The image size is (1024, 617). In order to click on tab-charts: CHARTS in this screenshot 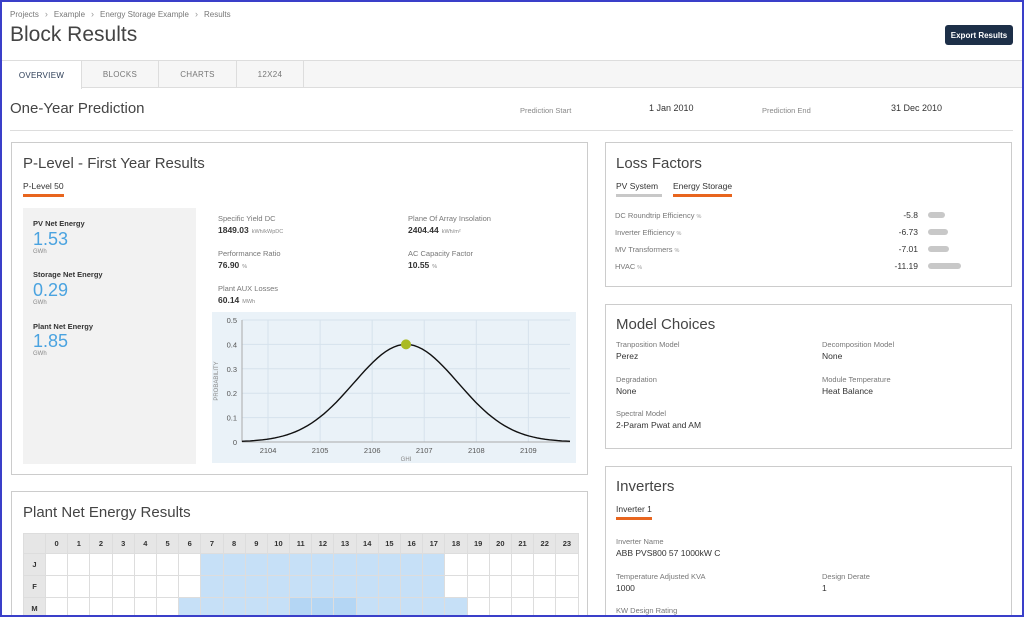, I will do `click(198, 74)`.